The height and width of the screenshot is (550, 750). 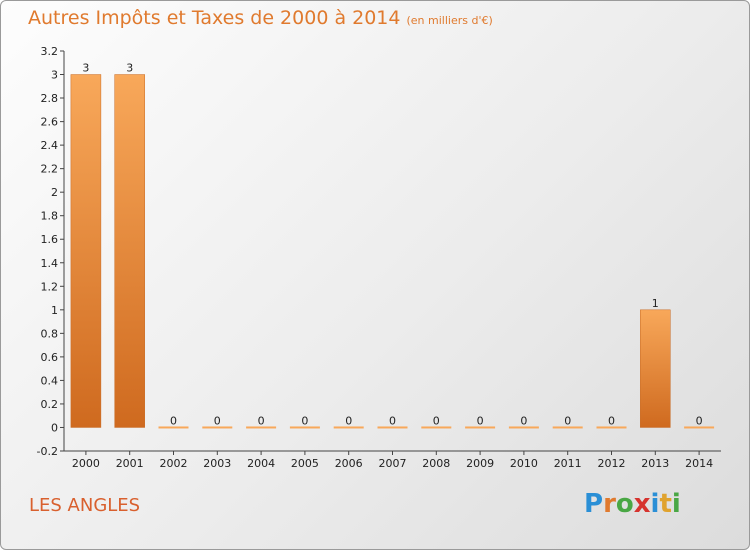 What do you see at coordinates (50, 216) in the screenshot?
I see `y-tick-label: 1.8` at bounding box center [50, 216].